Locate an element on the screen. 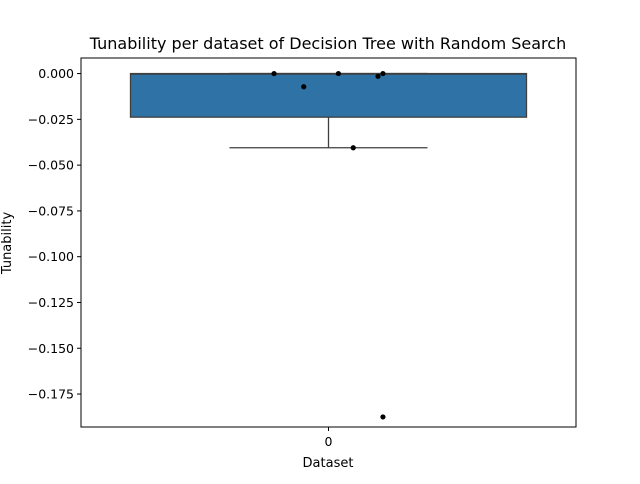 The width and height of the screenshot is (640, 484). y-tick-label: −0.050 is located at coordinates (51, 165).